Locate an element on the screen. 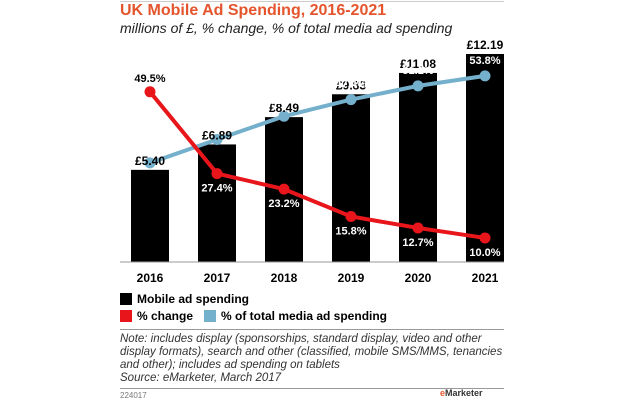  x-tick-label: 2017 is located at coordinates (217, 278).